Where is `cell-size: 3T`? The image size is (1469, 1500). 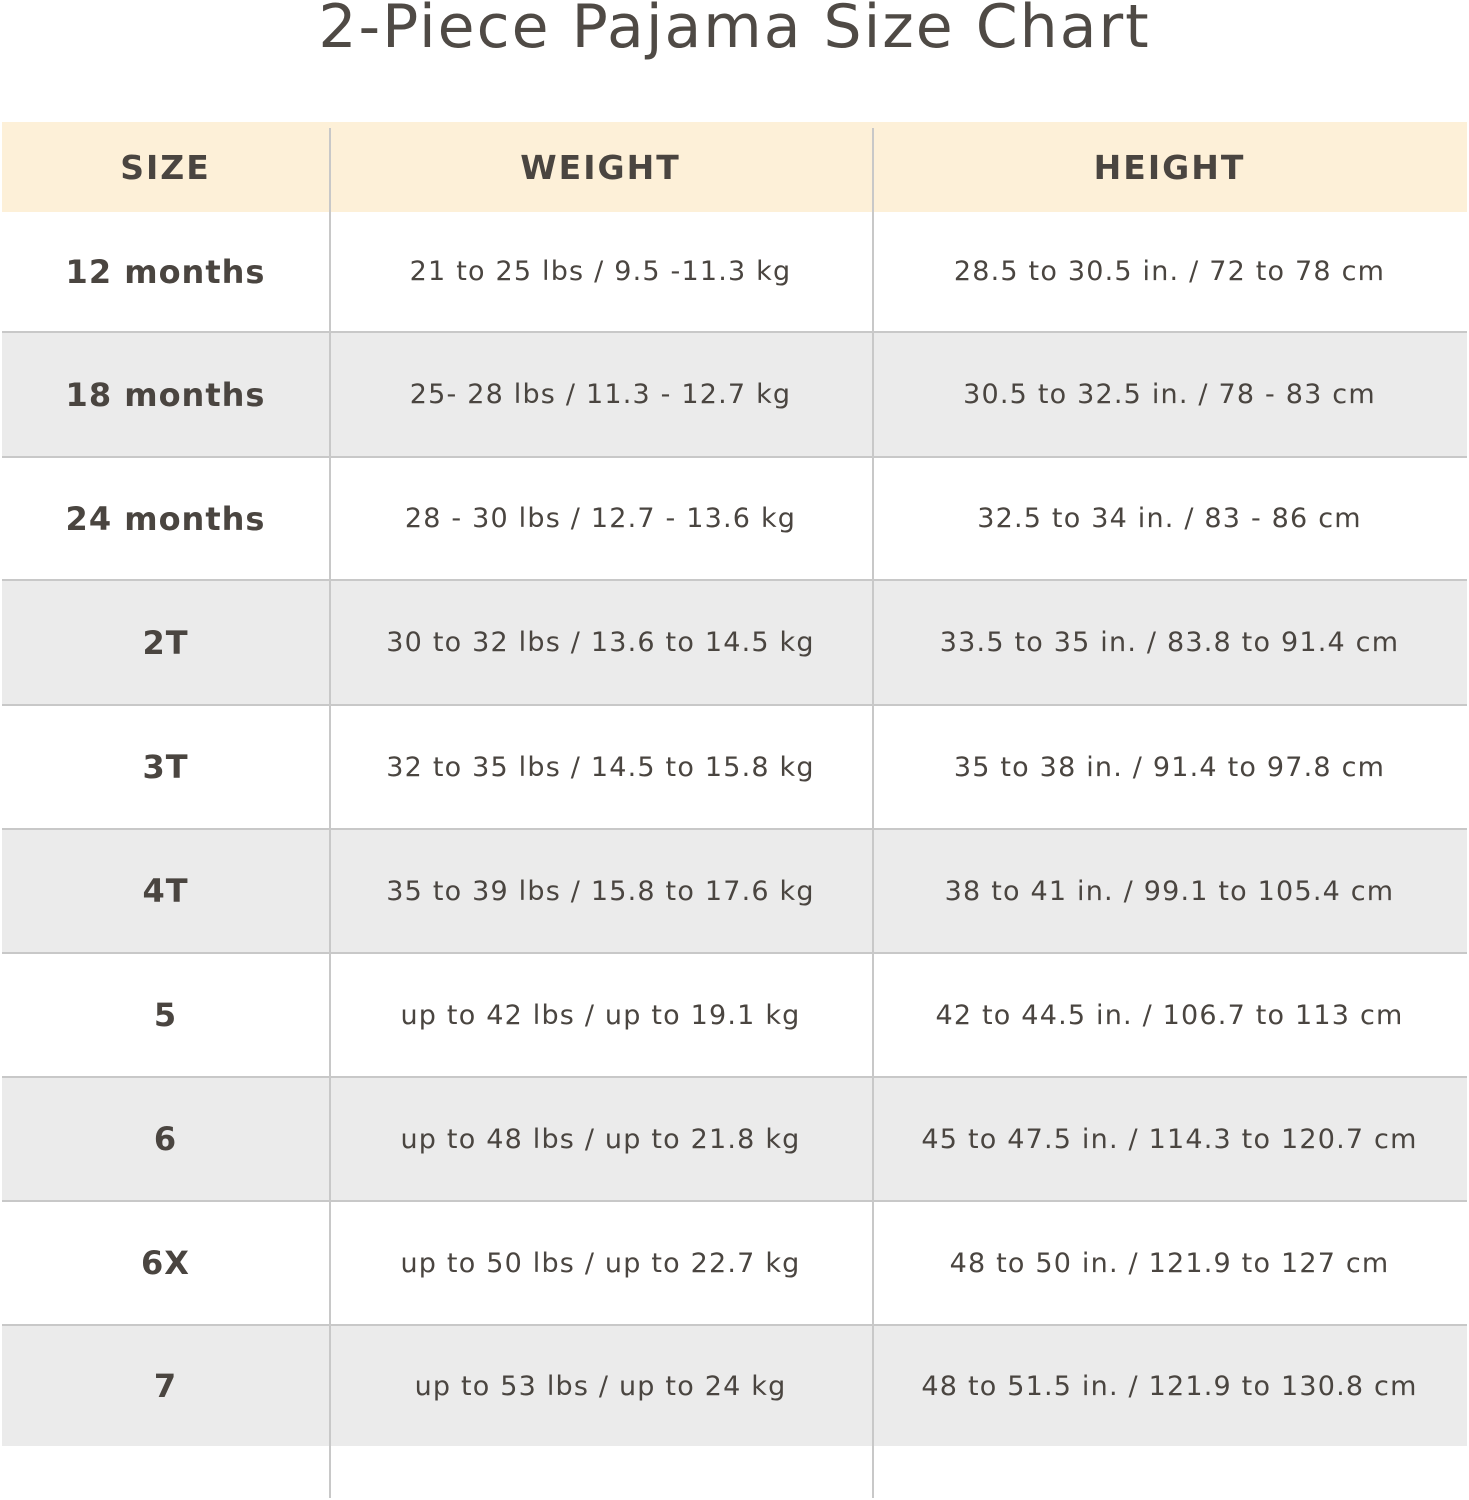 cell-size: 3T is located at coordinates (165, 767).